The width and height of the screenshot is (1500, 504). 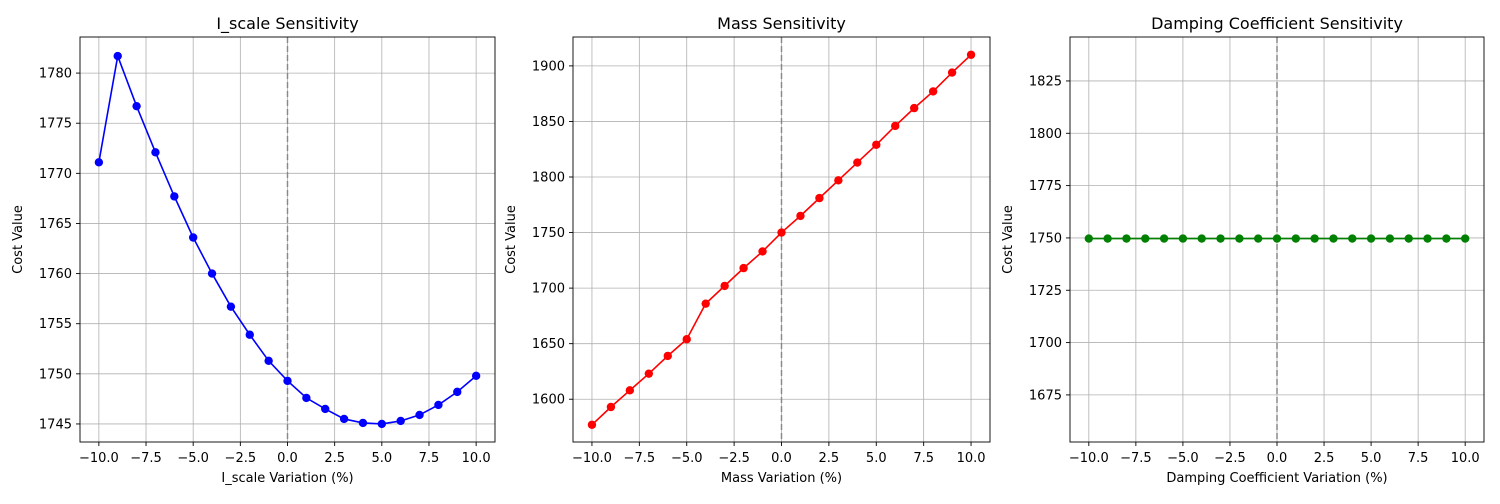 What do you see at coordinates (876, 458) in the screenshot?
I see `mass-xtick-label-6: 5.0` at bounding box center [876, 458].